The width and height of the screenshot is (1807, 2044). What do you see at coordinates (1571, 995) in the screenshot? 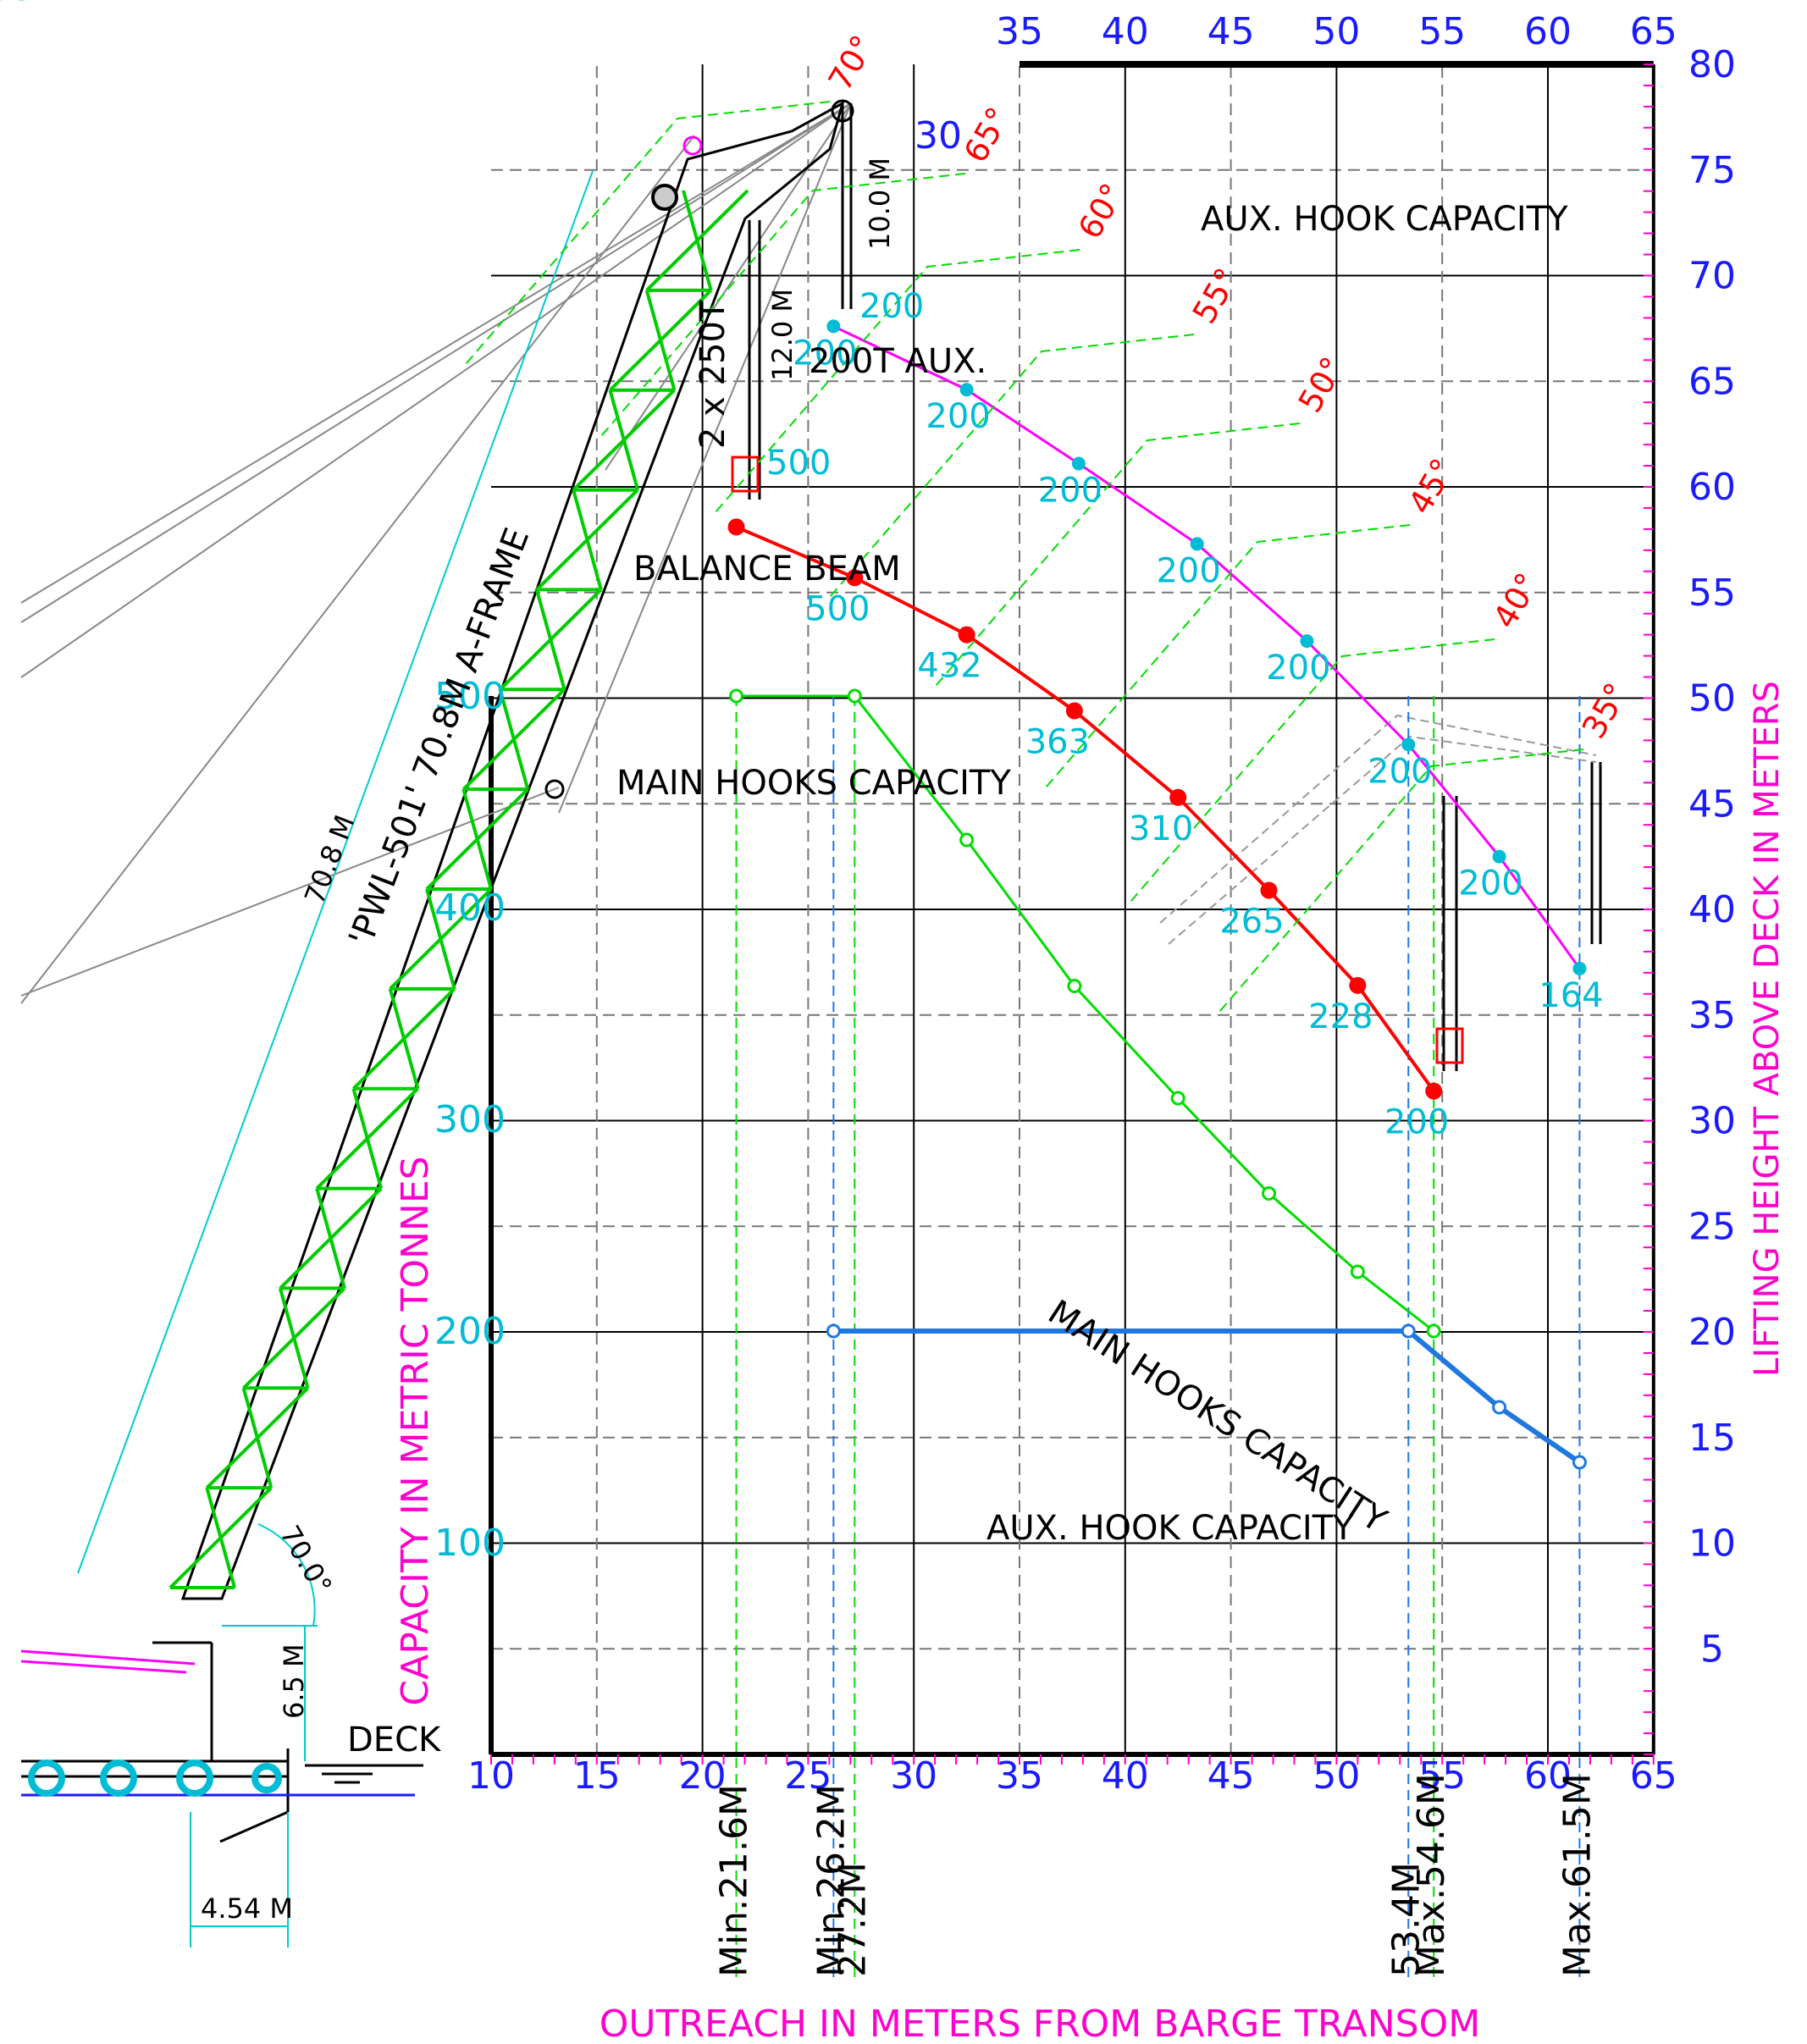
I see `aux-hook-value: 164` at bounding box center [1571, 995].